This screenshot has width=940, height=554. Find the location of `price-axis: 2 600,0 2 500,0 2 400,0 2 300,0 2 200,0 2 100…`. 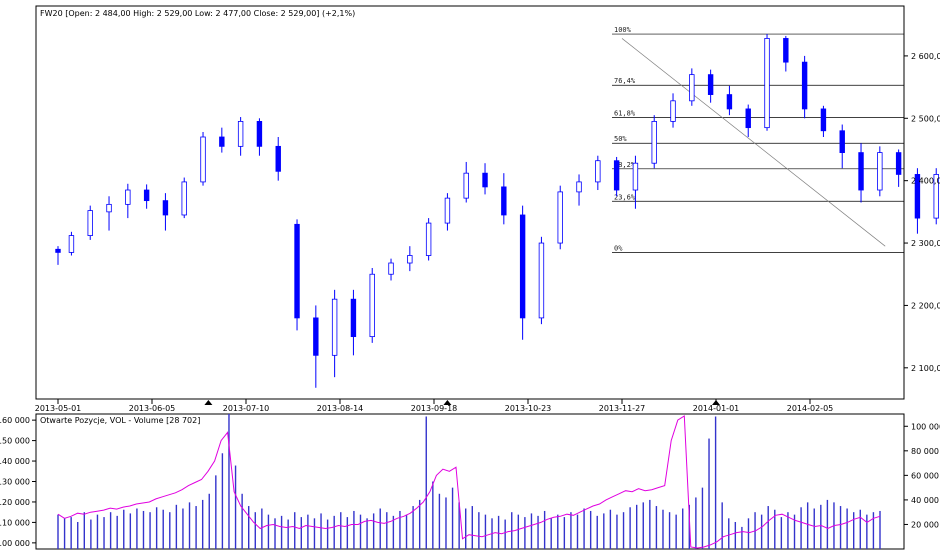

price-axis: 2 600,0 2 500,0 2 400,0 2 300,0 2 200,0 2 100… is located at coordinates (922, 212).